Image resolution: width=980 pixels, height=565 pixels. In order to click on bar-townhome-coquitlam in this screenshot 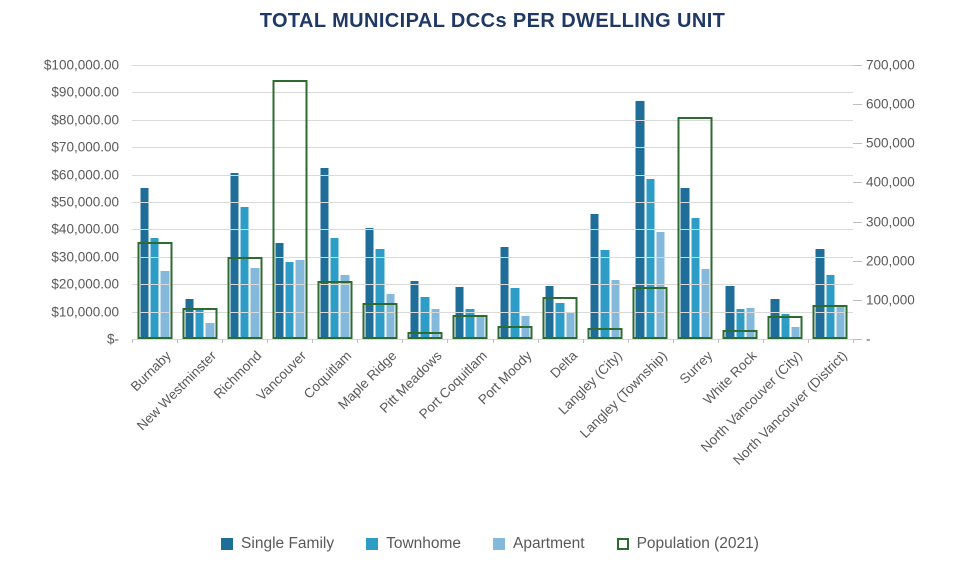, I will do `click(334, 288)`.